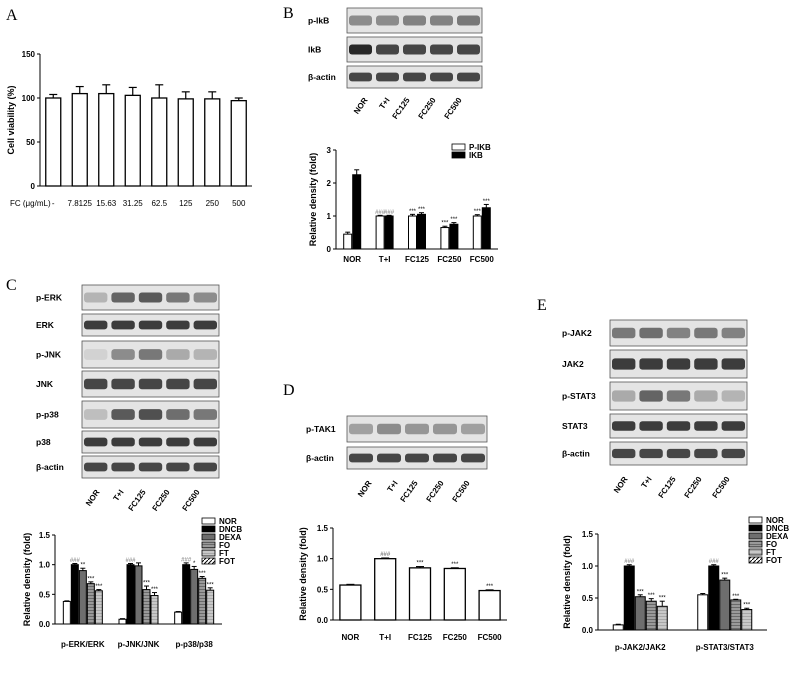  Describe the element at coordinates (49, 355) in the screenshot. I see `blot-row-label: p-JNK` at that location.